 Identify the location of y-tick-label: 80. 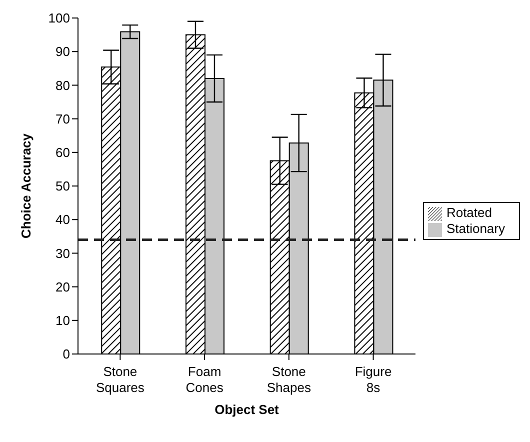
(63, 85).